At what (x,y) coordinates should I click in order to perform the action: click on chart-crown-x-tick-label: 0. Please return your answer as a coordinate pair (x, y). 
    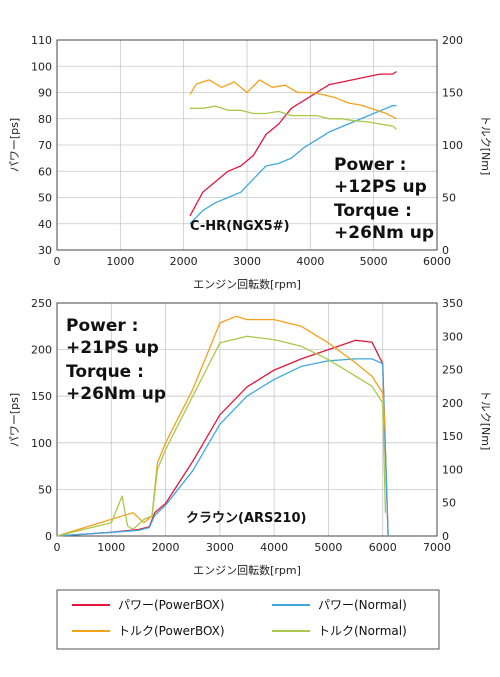
    Looking at the image, I should click on (57, 547).